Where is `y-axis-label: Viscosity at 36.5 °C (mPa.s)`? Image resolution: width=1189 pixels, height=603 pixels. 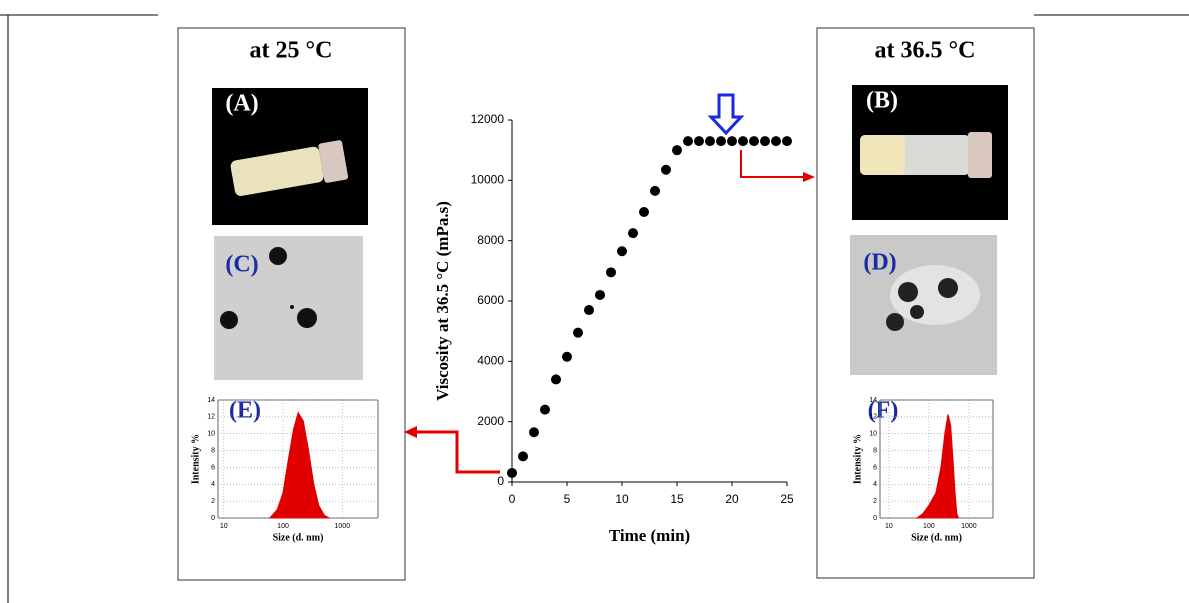 y-axis-label: Viscosity at 36.5 °C (mPa.s) is located at coordinates (442, 301).